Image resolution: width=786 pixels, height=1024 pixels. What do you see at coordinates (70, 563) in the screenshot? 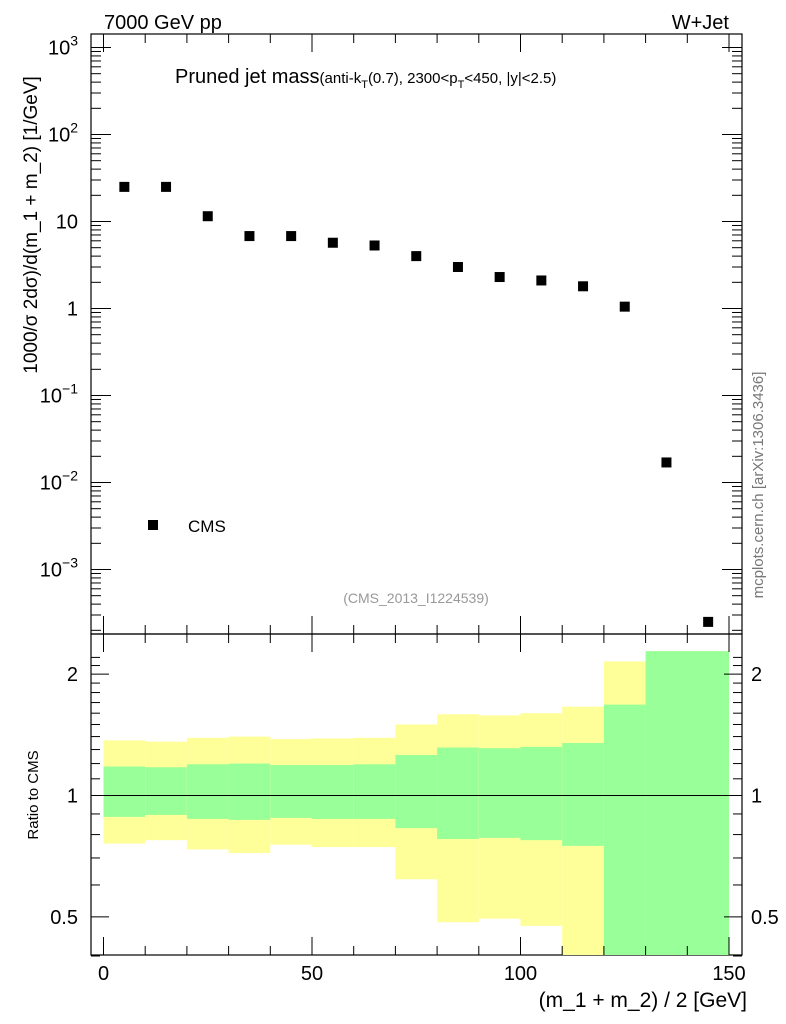
I see `main-y-tick-label-exp-6: −3` at bounding box center [70, 563].